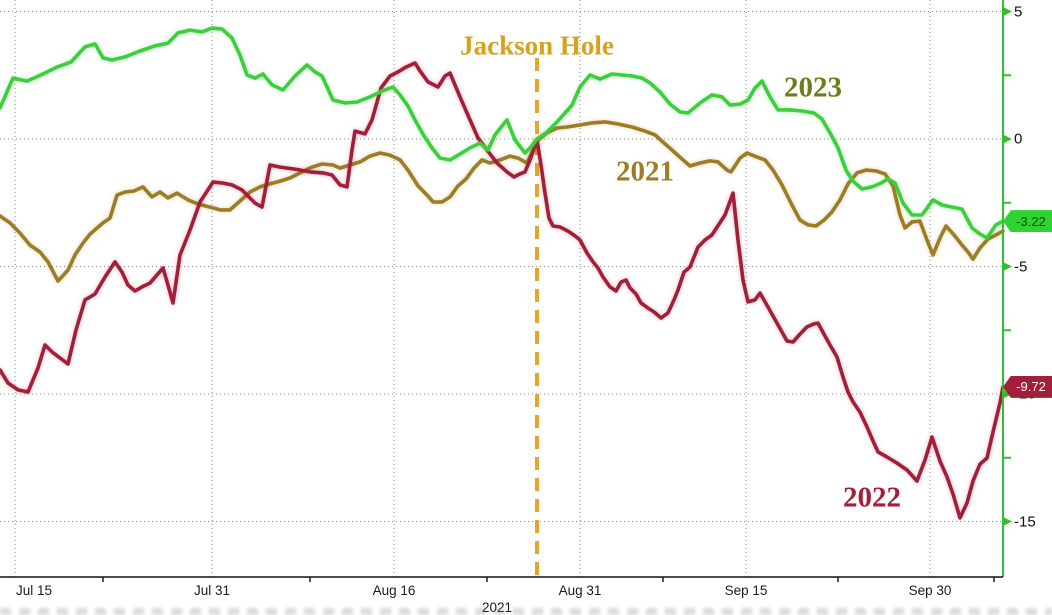 This screenshot has height=615, width=1052. Describe the element at coordinates (537, 45) in the screenshot. I see `jackson-hole-annotation: Jackson Hole` at that location.